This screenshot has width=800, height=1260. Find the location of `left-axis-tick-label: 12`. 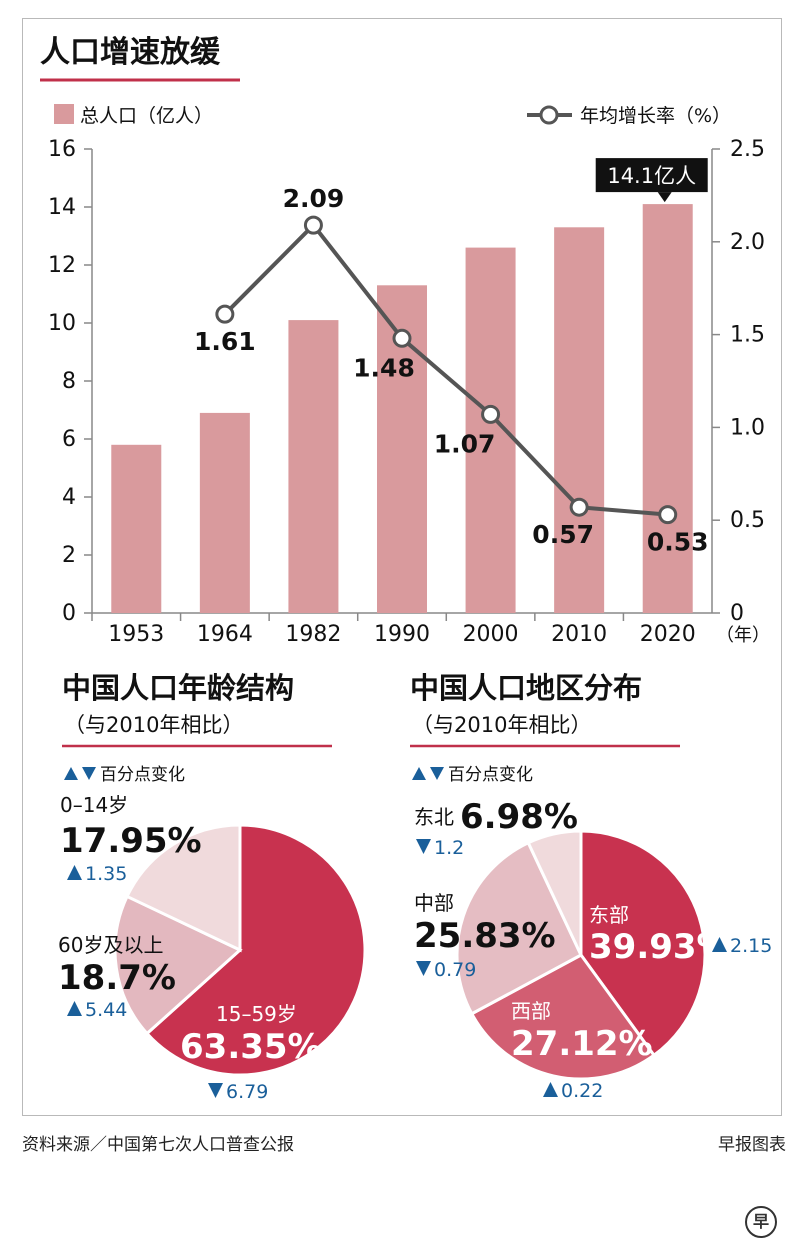

left-axis-tick-label: 12 is located at coordinates (62, 265).